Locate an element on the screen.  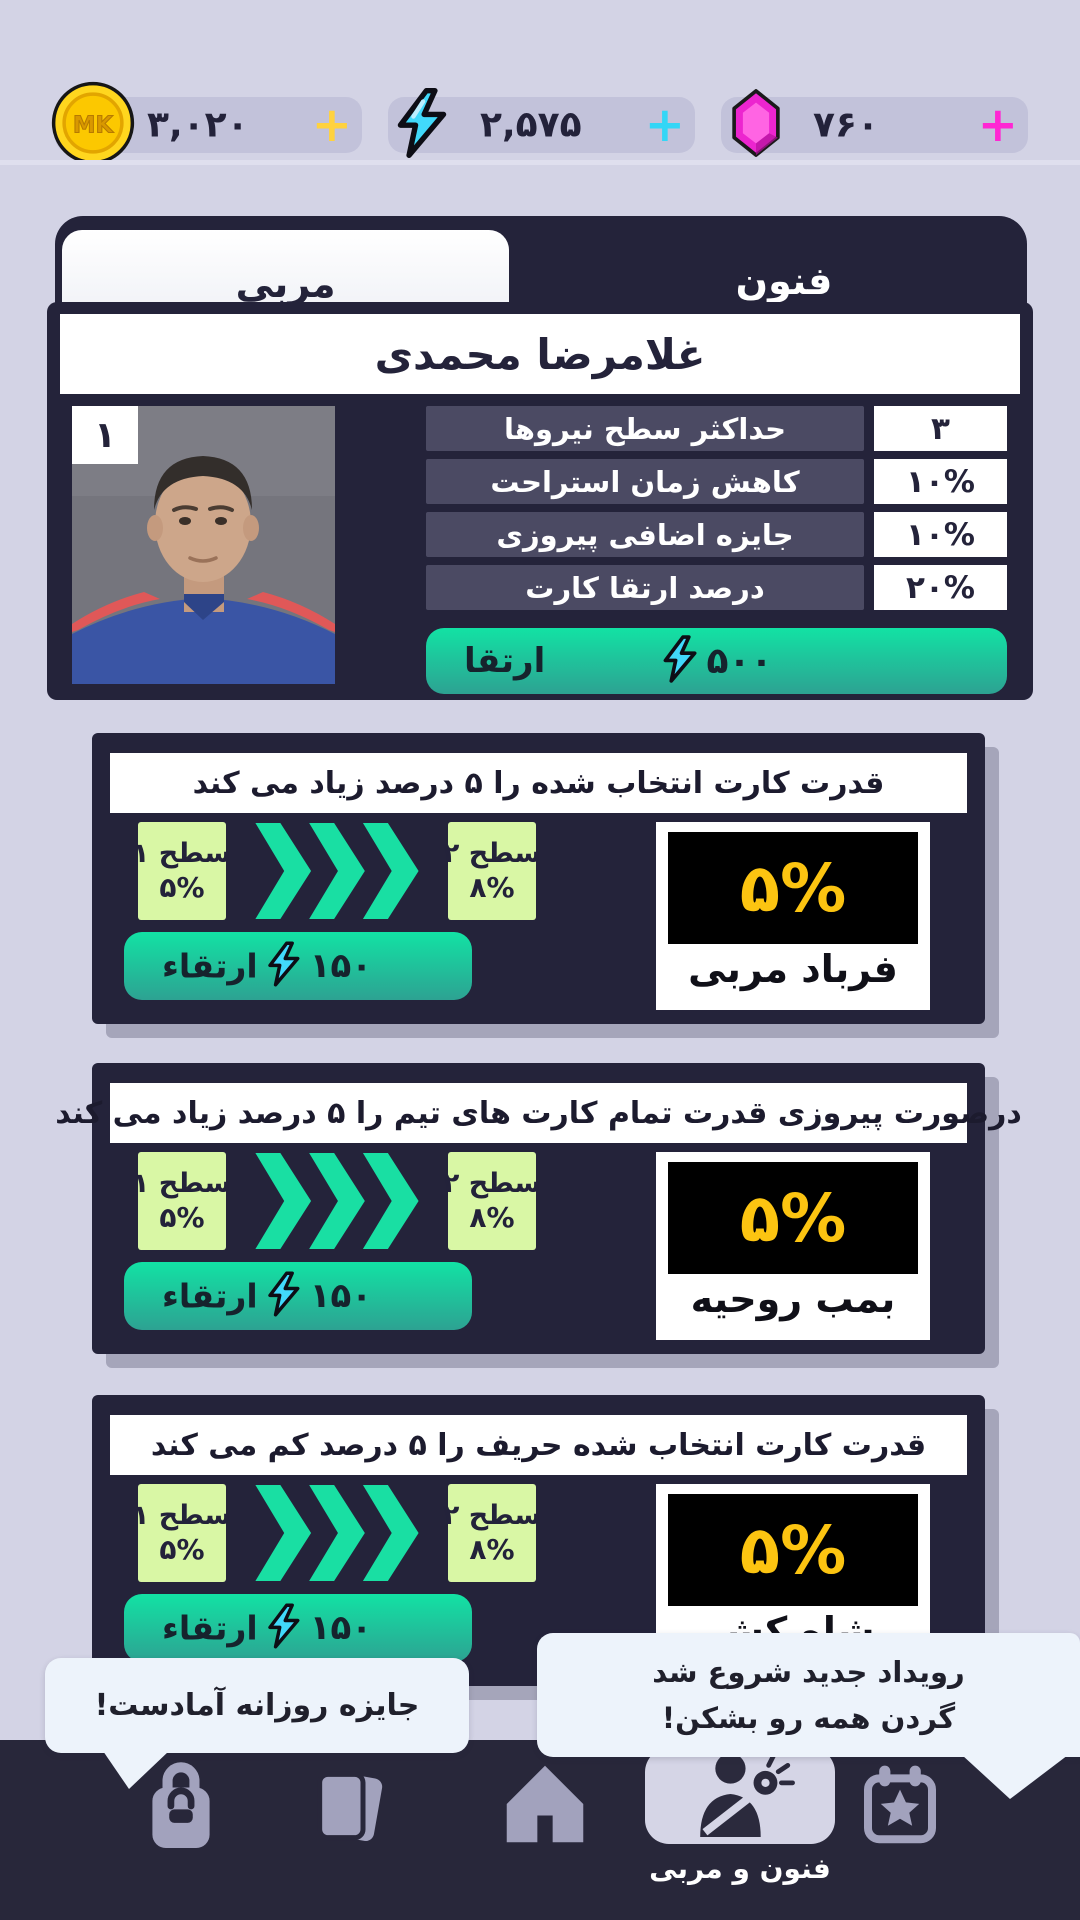
energy-pill: ۲,۵۷۵ + is located at coordinates (541, 123).